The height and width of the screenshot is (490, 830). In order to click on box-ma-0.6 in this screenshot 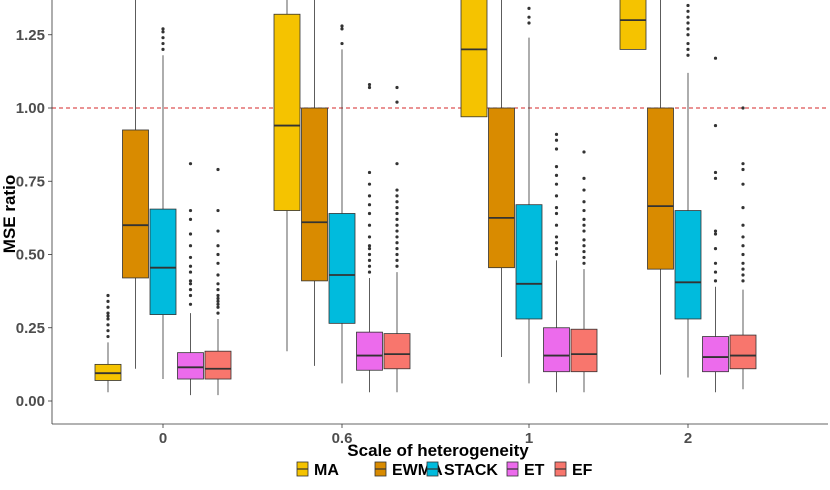, I will do `click(287, 176)`.